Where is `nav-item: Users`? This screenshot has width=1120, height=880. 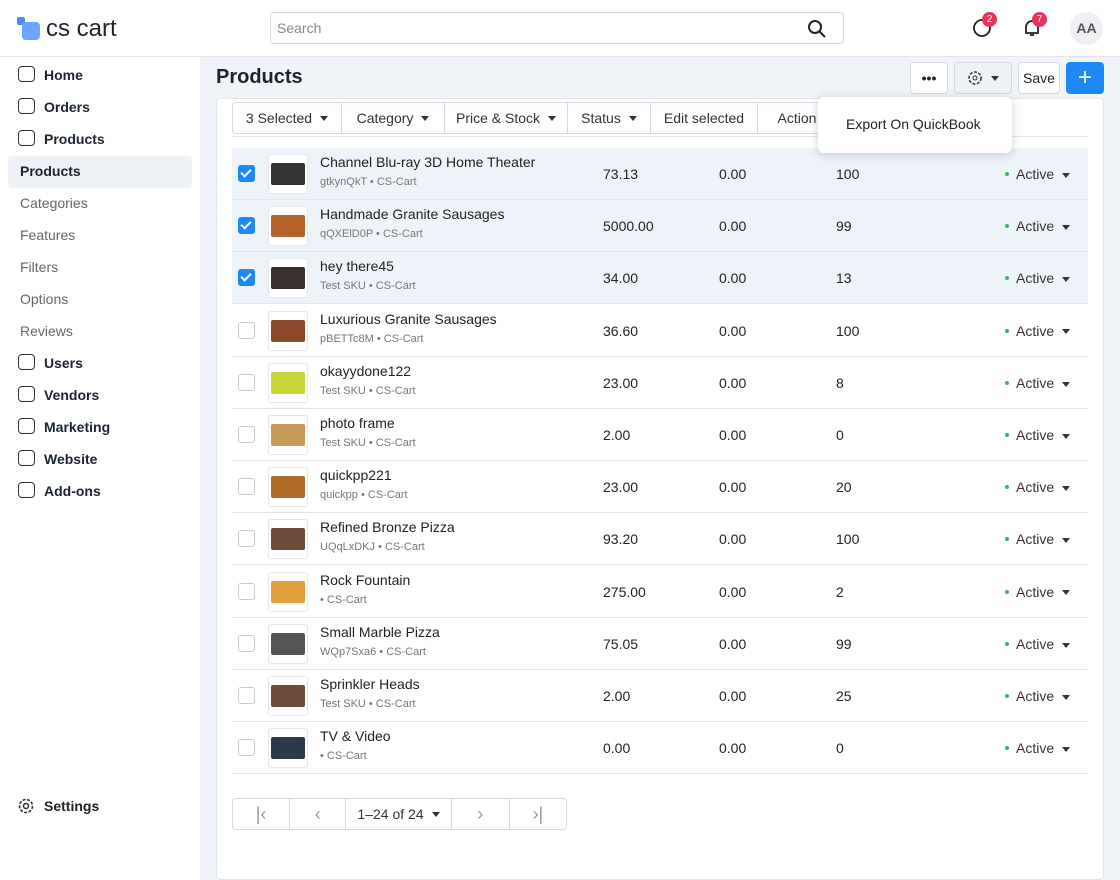 nav-item: Users is located at coordinates (63, 363).